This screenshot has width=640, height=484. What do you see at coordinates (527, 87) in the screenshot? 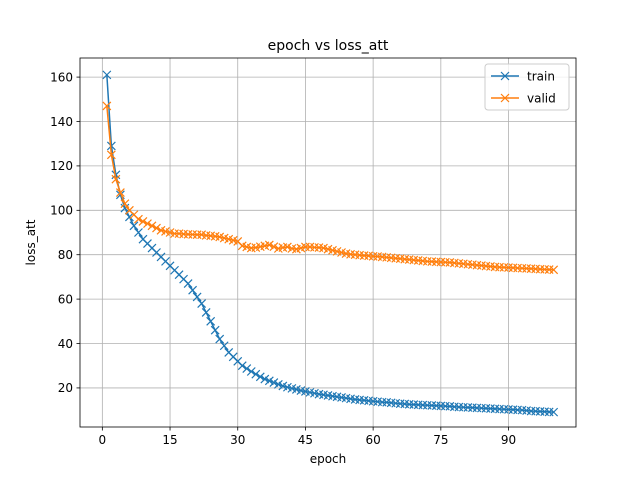
I see `legend: train valid` at bounding box center [527, 87].